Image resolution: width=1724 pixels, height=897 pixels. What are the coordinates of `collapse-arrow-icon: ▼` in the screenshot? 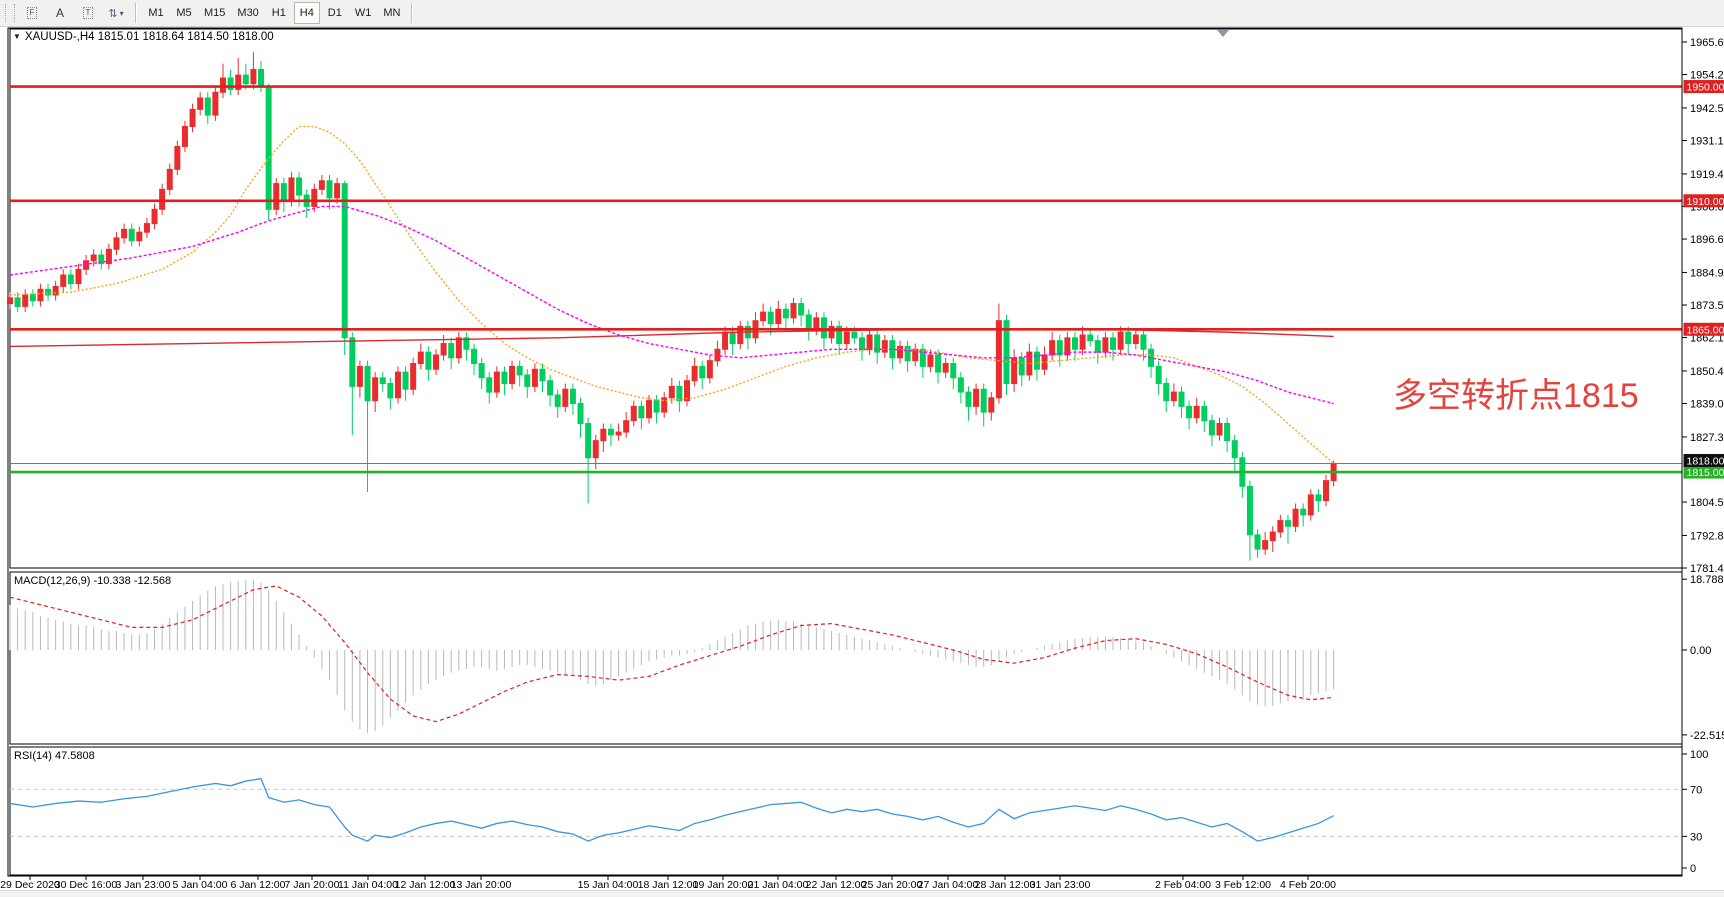 It's located at (17, 36).